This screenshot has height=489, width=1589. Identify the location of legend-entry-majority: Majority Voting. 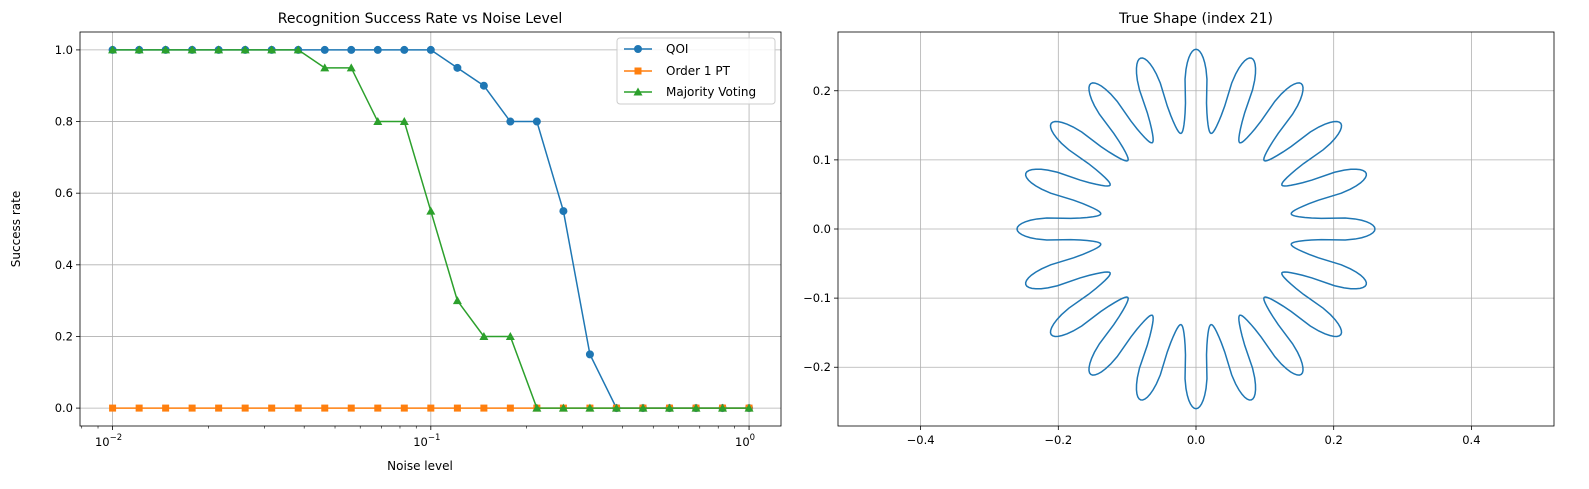
(690, 92).